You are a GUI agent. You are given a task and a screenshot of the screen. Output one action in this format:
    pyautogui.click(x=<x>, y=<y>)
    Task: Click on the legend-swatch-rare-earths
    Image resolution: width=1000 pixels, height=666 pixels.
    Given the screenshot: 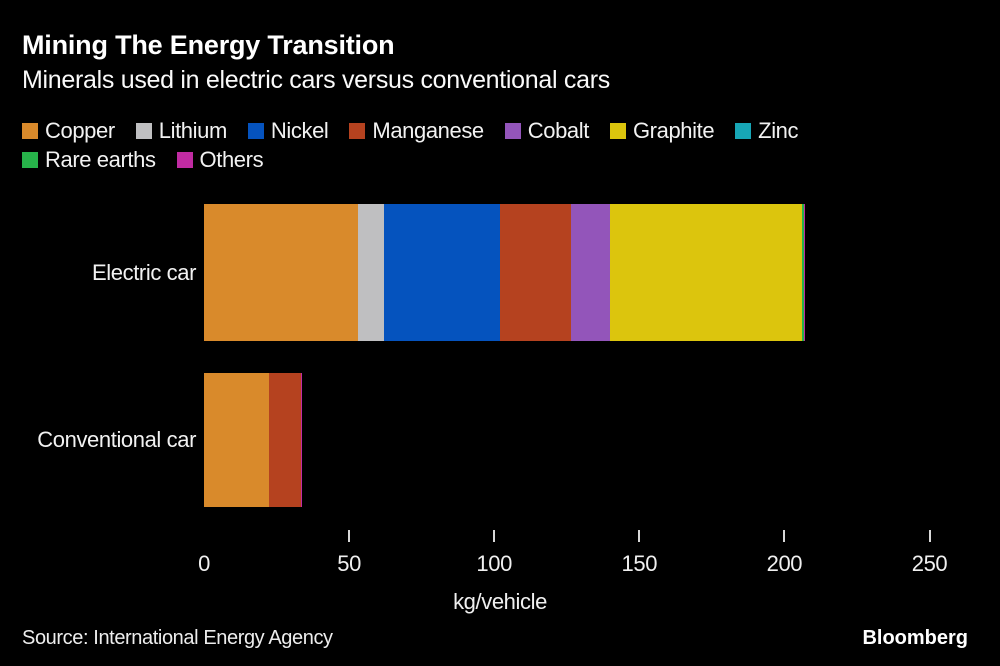 What is the action you would take?
    pyautogui.click(x=30, y=159)
    